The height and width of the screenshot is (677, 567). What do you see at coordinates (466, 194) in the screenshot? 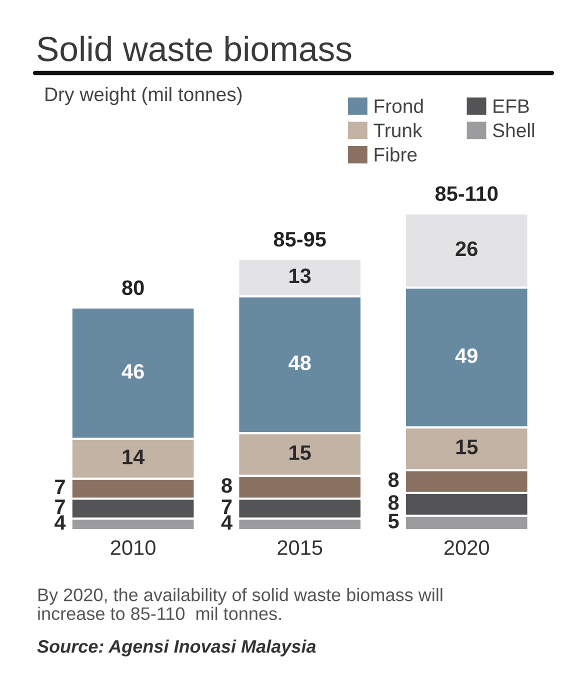
I see `total-label: 85-110` at bounding box center [466, 194].